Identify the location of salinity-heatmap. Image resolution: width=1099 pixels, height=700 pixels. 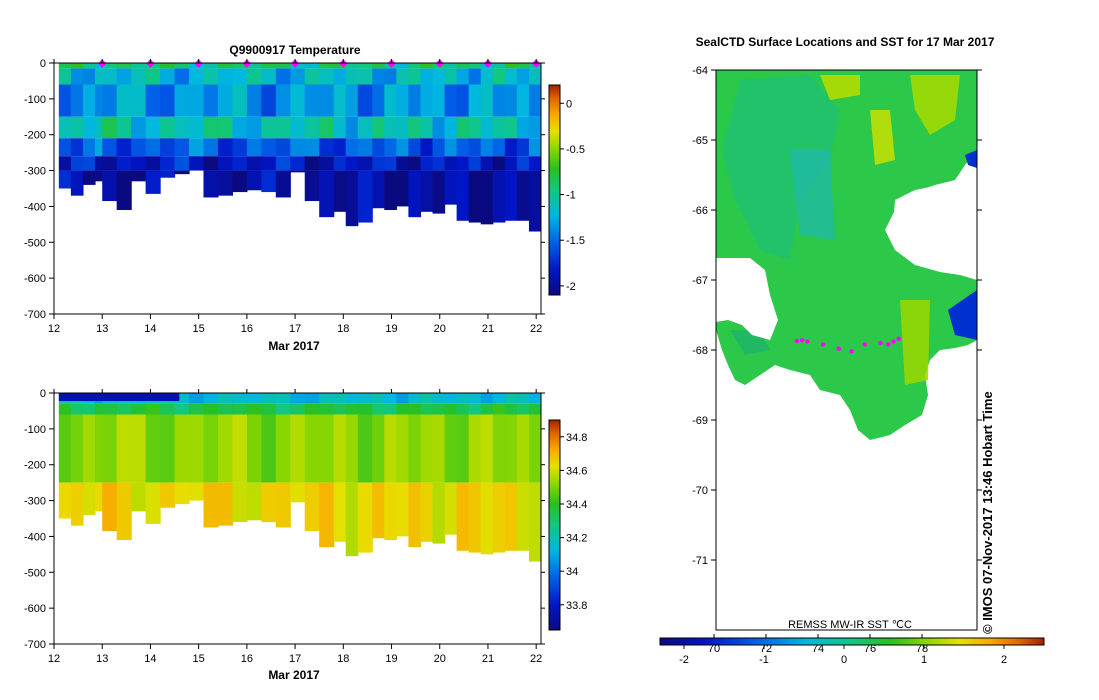
(299, 477).